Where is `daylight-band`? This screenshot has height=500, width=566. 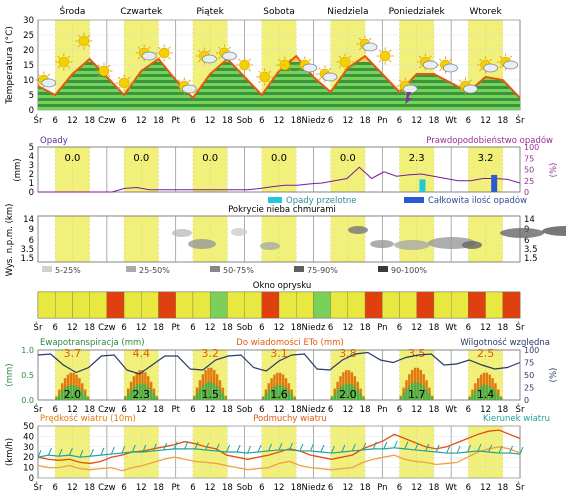
daylight-band is located at coordinates (72, 239).